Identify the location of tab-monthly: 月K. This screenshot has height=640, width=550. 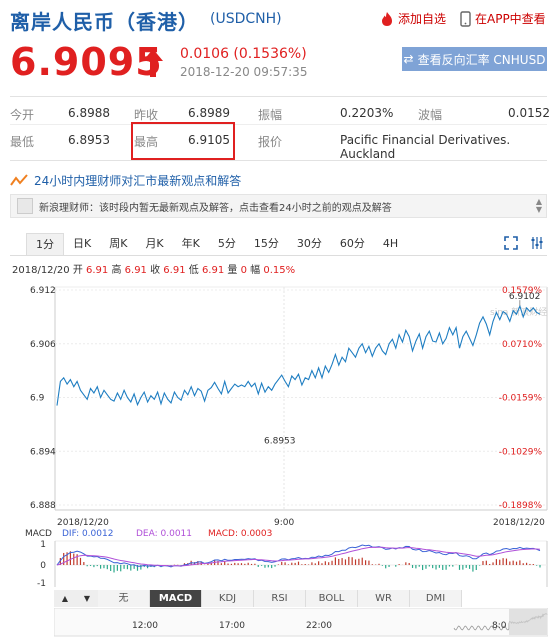
(154, 243).